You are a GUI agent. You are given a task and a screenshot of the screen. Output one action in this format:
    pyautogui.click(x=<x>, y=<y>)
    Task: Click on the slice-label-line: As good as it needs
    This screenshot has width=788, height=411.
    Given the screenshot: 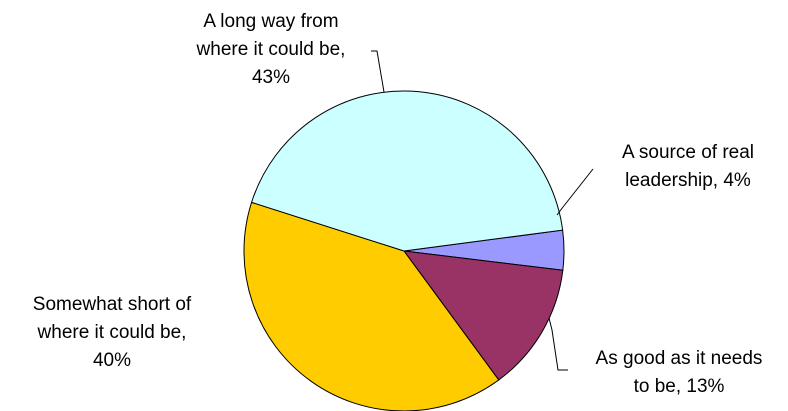 What is the action you would take?
    pyautogui.click(x=679, y=358)
    